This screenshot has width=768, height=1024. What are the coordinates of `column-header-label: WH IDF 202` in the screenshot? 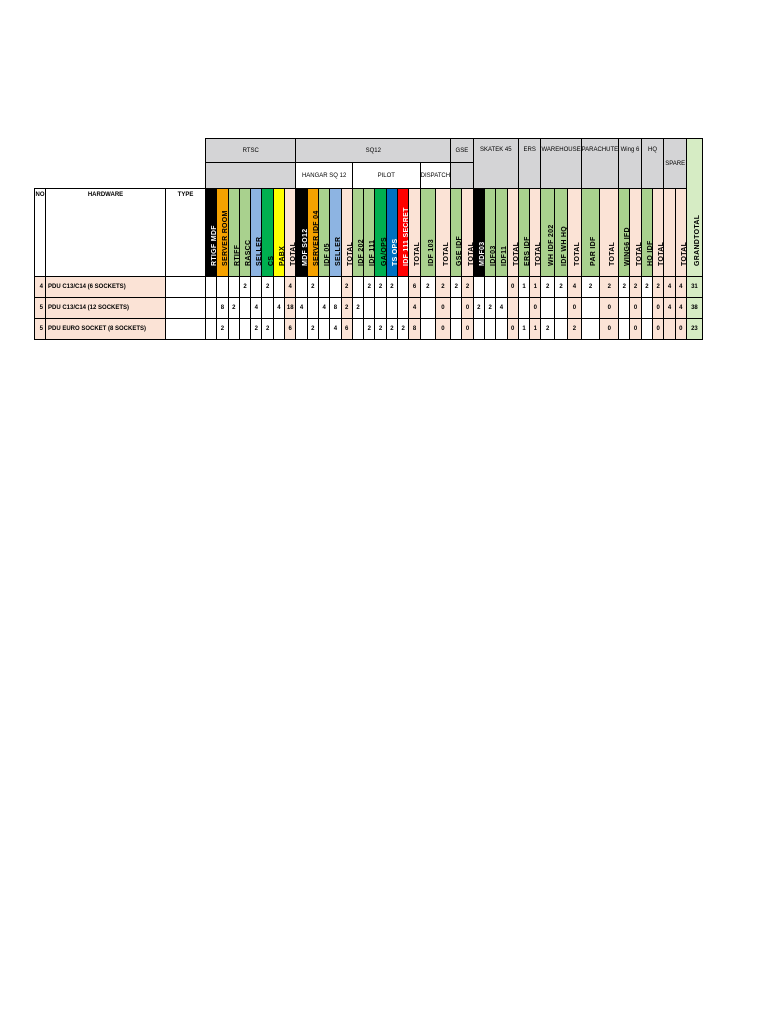 It's located at (551, 245).